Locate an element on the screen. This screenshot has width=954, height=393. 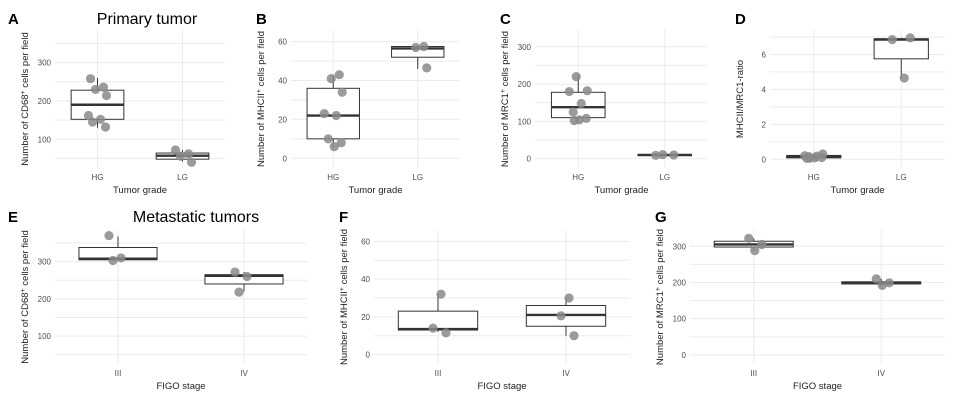
y-tick-label: 2 is located at coordinates (764, 124).